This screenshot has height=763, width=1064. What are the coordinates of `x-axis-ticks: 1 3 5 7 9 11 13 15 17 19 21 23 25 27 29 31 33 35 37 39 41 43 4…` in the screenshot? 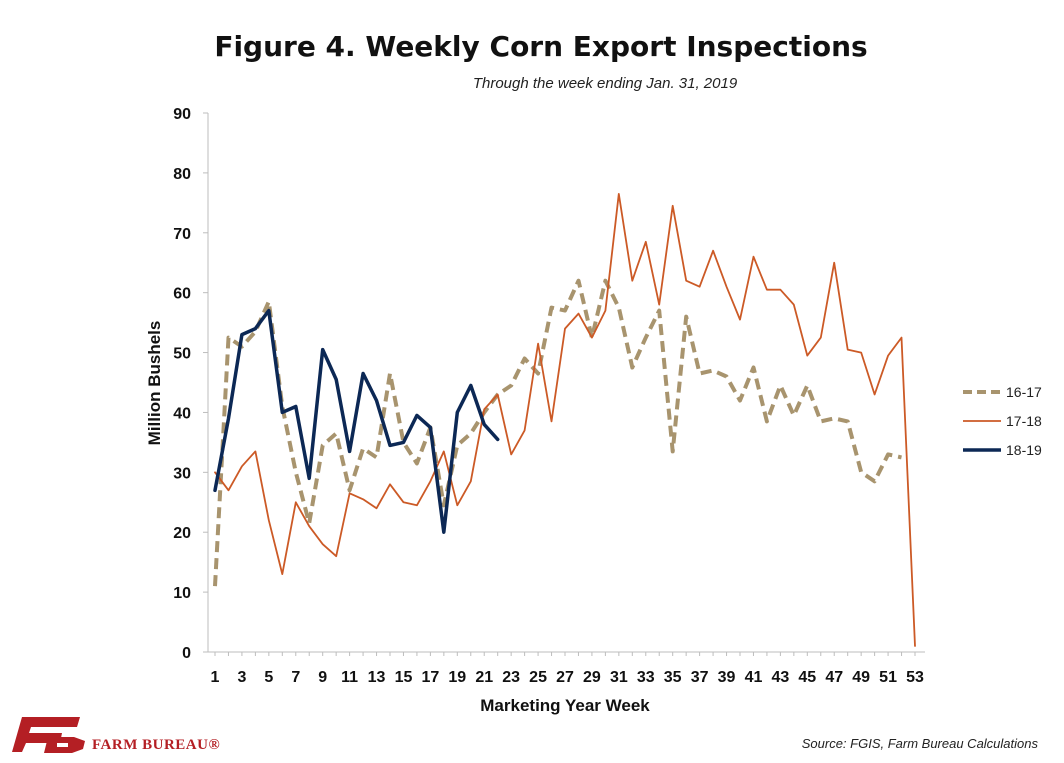 It's located at (567, 669).